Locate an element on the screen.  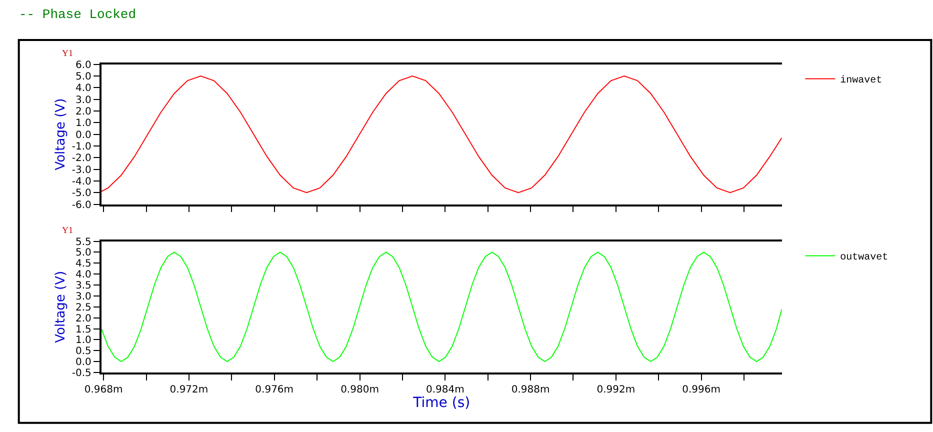
y-tick-label: 5.5 is located at coordinates (84, 242).